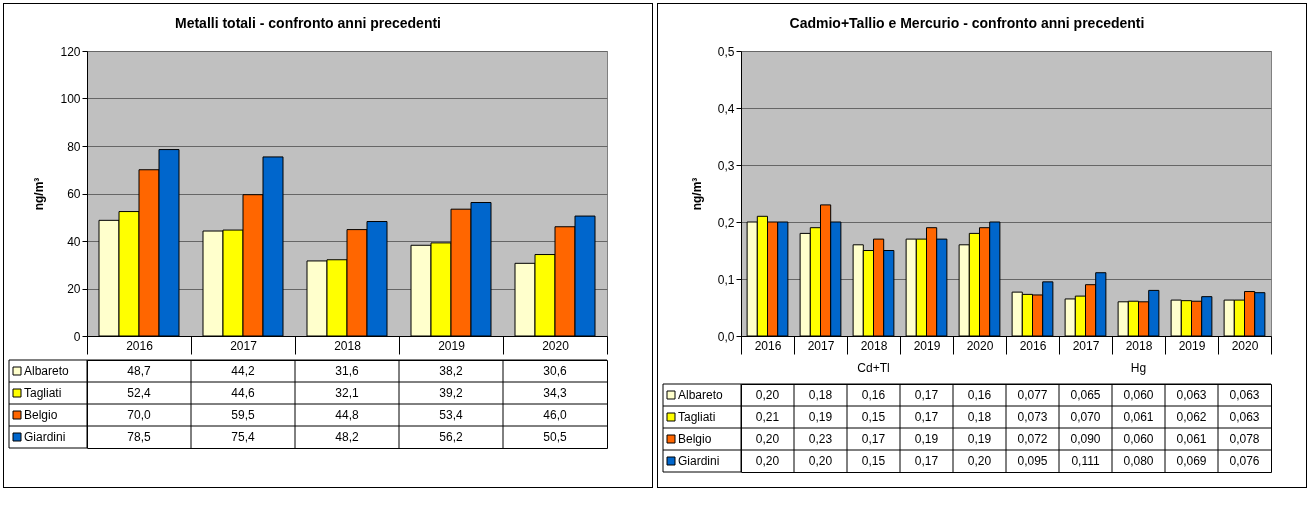  I want to click on y-tick-label: 80, so click(74, 146).